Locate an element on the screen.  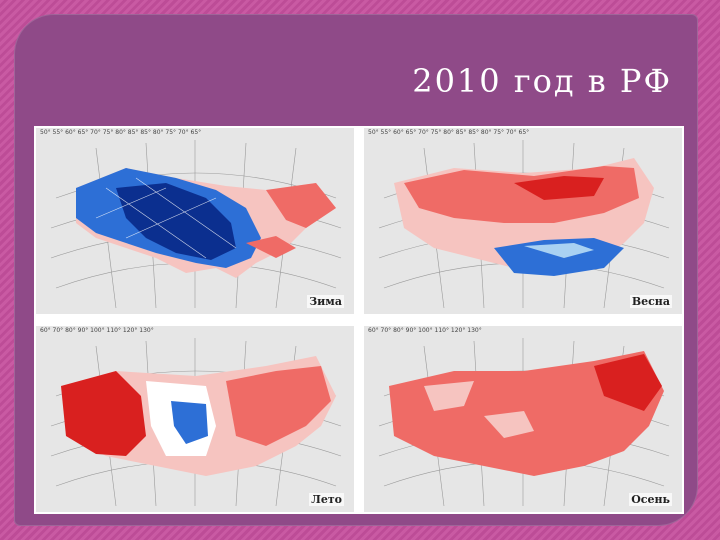
season-label: Весна is located at coordinates (650, 301).